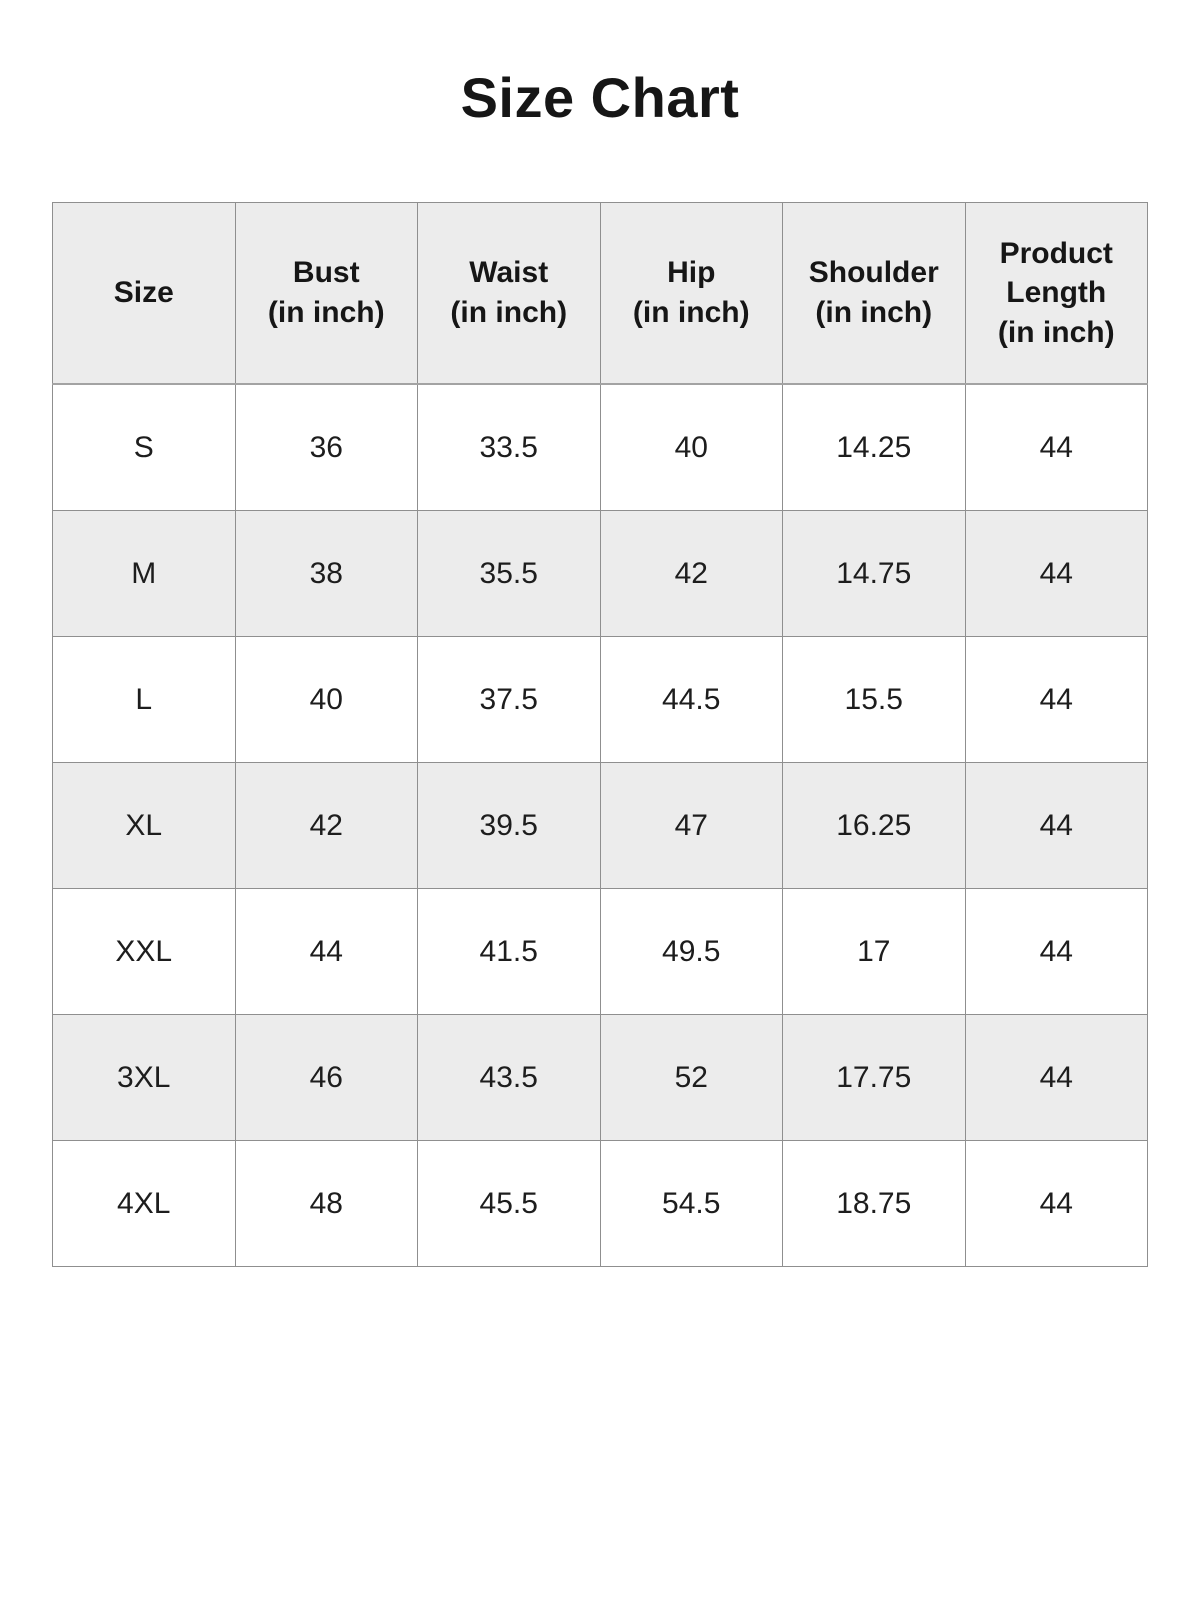  I want to click on cell-size: XXL, so click(144, 951).